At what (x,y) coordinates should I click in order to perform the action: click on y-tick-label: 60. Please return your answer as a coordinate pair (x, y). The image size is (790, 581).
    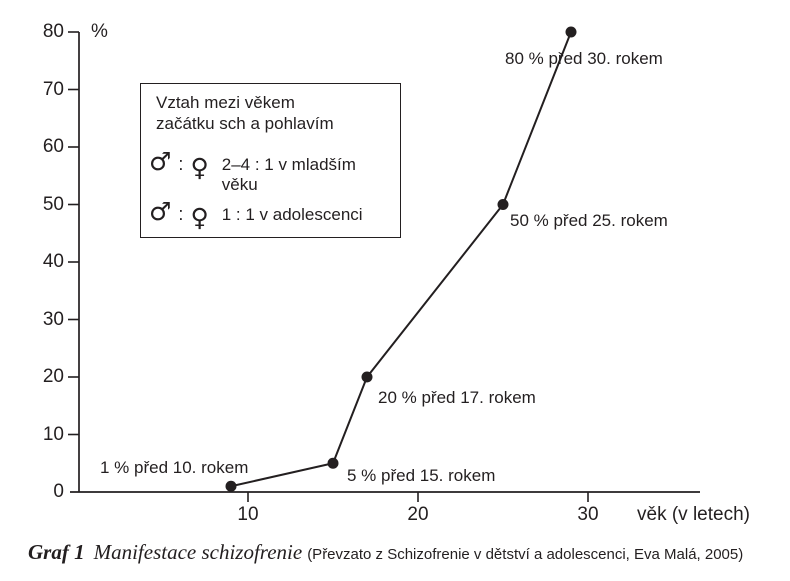
    Looking at the image, I should click on (53, 146).